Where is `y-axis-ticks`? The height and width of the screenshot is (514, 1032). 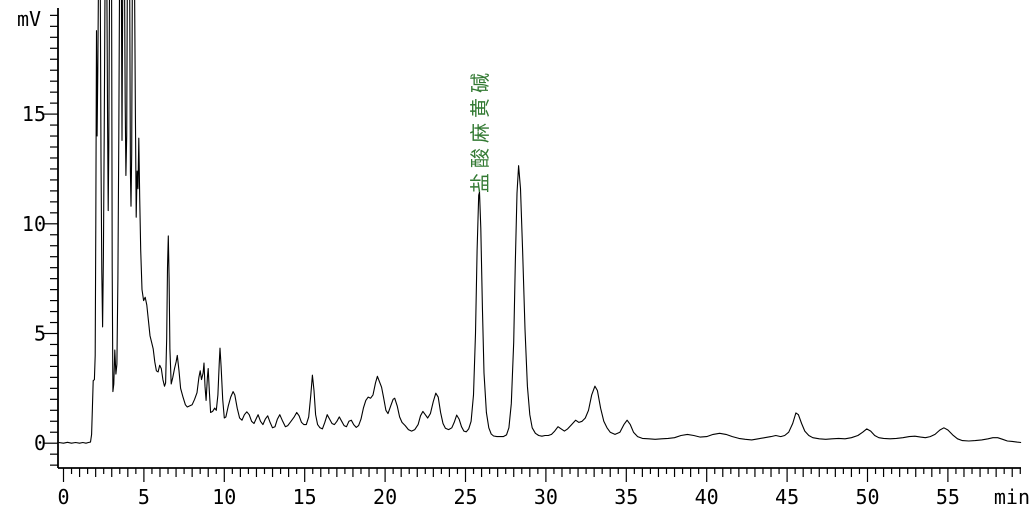
y-axis-ticks is located at coordinates (50, 240).